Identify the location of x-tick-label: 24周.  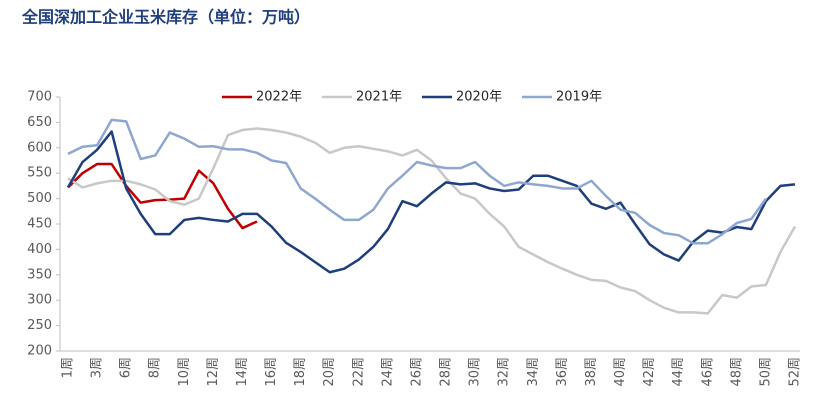
(387, 372).